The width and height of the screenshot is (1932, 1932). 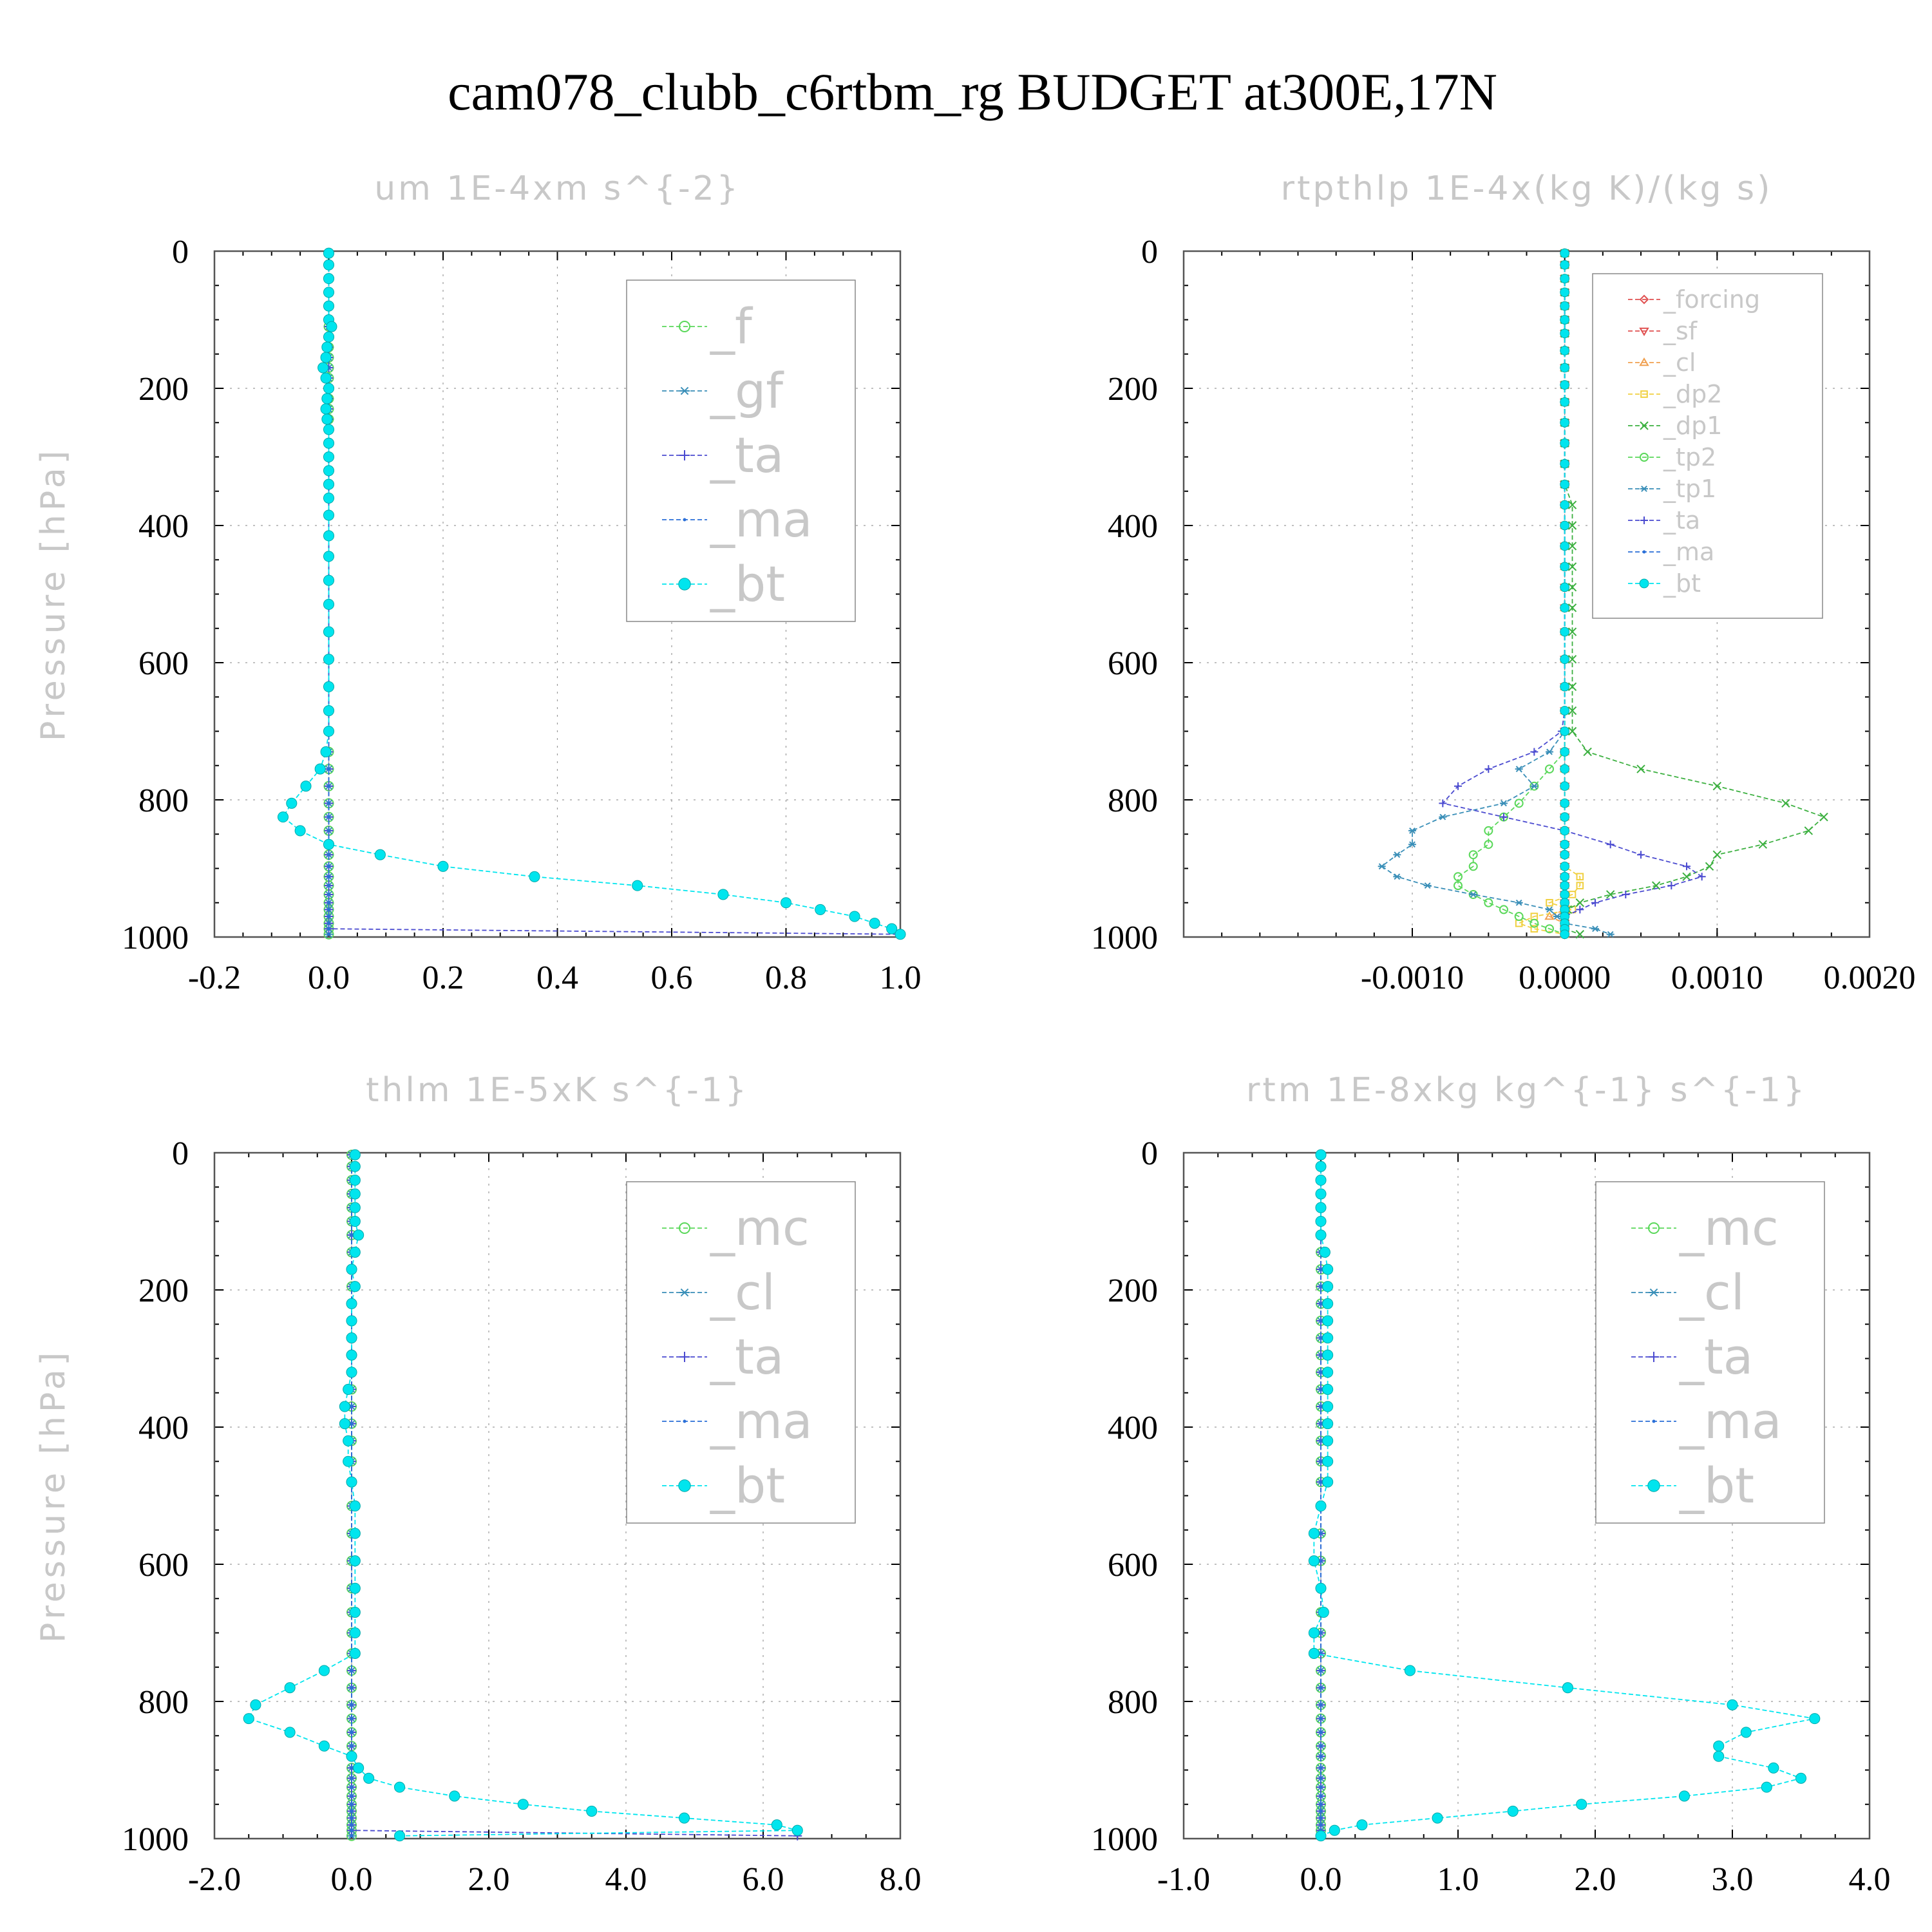 What do you see at coordinates (1512, 594) in the screenshot?
I see `series-line` at bounding box center [1512, 594].